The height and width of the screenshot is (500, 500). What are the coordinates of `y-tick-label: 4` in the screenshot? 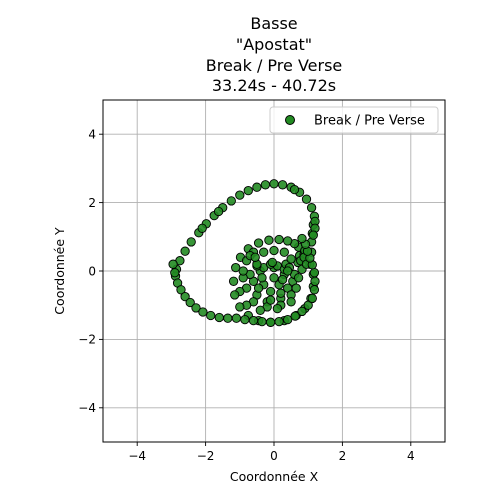 It's located at (92, 135).